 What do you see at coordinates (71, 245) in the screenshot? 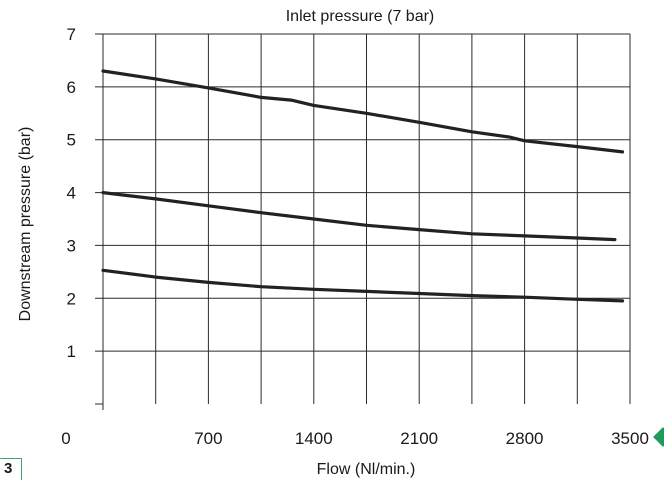
I see `y-tick-label: 3` at bounding box center [71, 245].